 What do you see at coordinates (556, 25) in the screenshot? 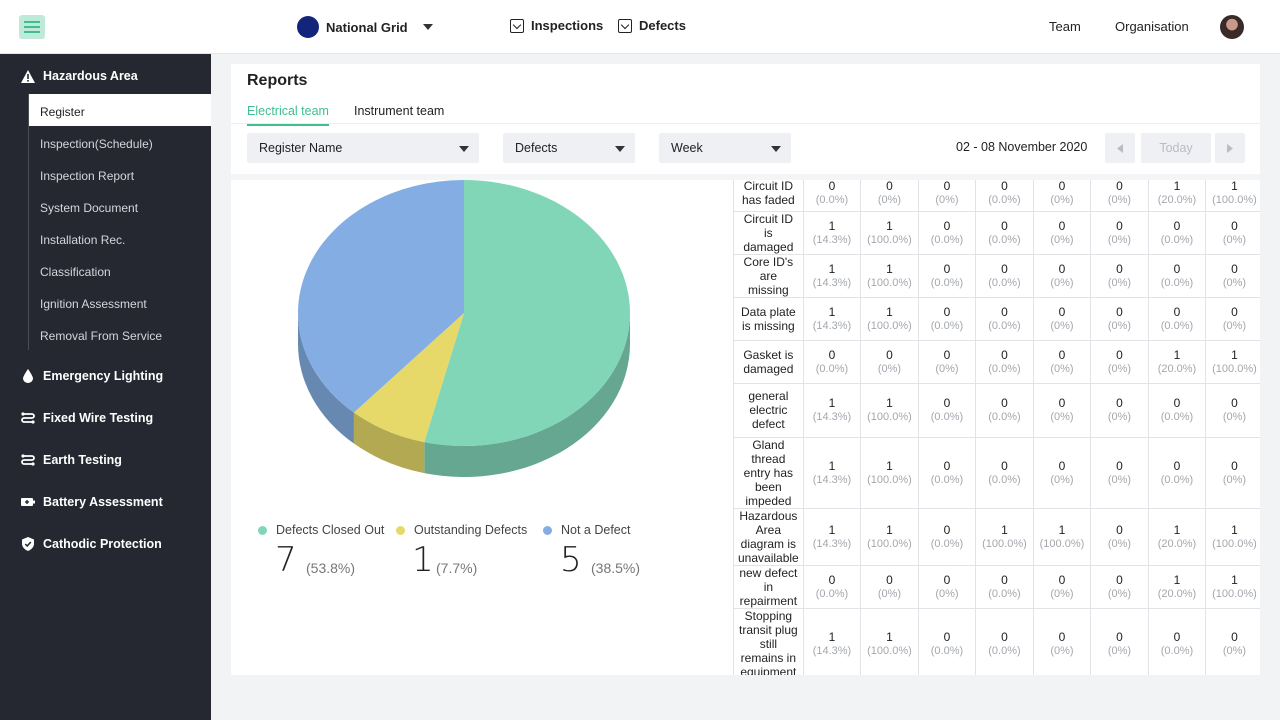
I see `nav-inspections: Inspections` at bounding box center [556, 25].